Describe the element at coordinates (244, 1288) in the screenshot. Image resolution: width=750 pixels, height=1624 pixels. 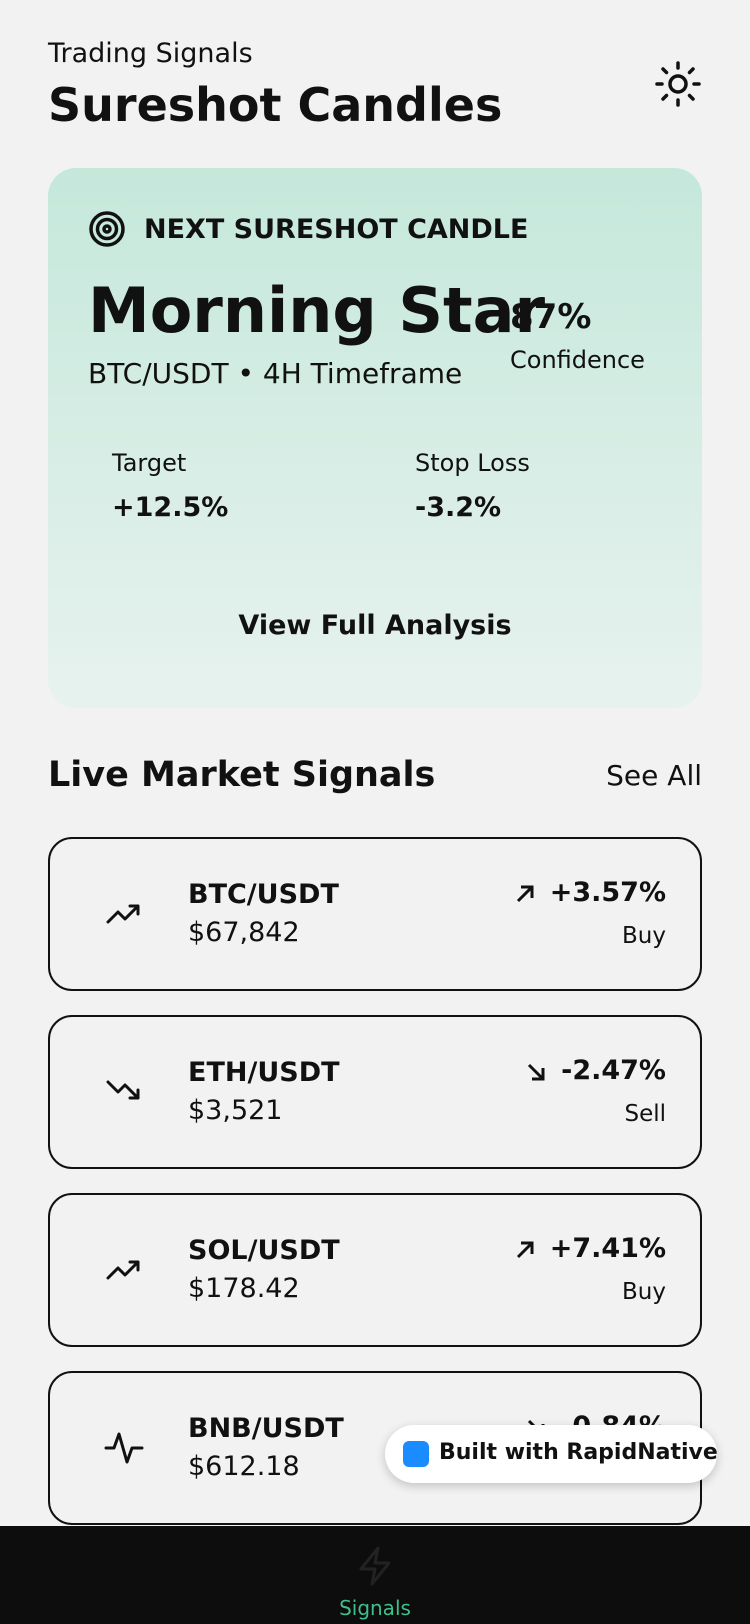
I see `price: $178.42` at that location.